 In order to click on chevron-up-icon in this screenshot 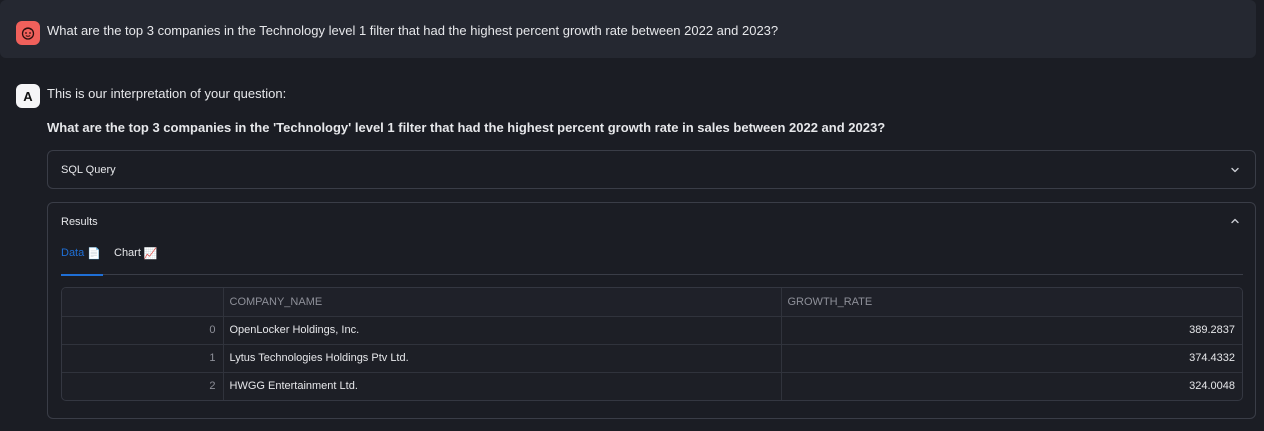, I will do `click(1235, 221)`.